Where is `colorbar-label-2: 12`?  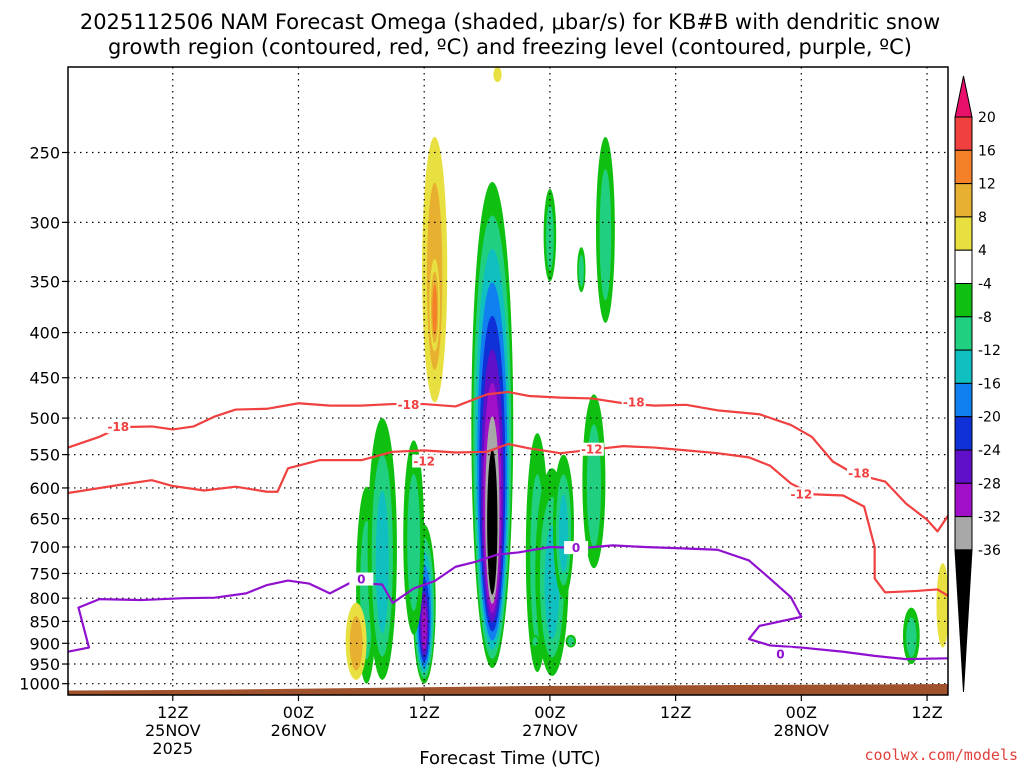
colorbar-label-2: 12 is located at coordinates (987, 185).